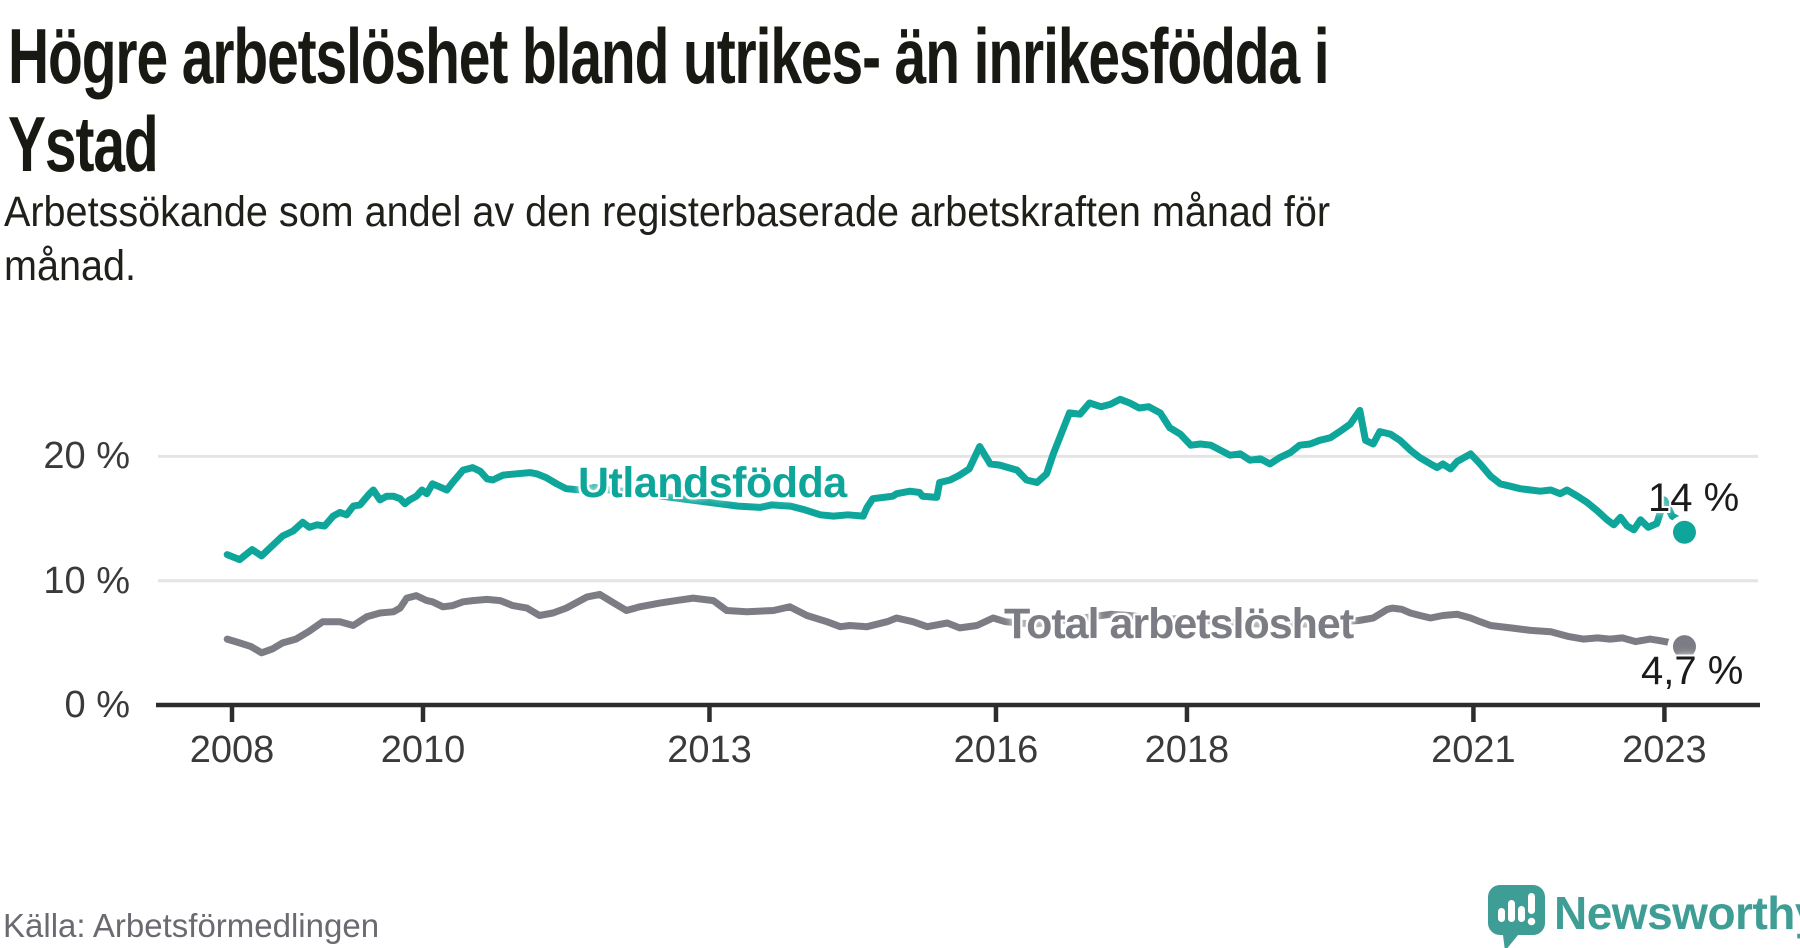 The height and width of the screenshot is (948, 1800). Describe the element at coordinates (191, 925) in the screenshot. I see `source-caption: Källa: Arbetsförmedlingen` at that location.